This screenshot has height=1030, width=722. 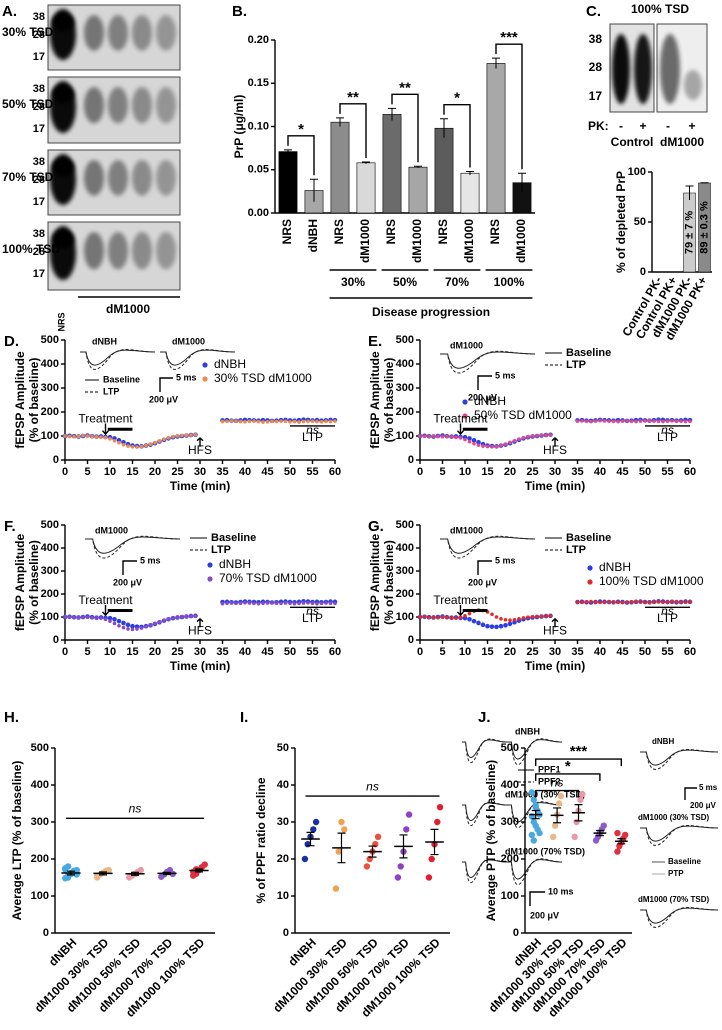 What do you see at coordinates (287, 231) in the screenshot?
I see `x-tick-label: NRS` at bounding box center [287, 231].